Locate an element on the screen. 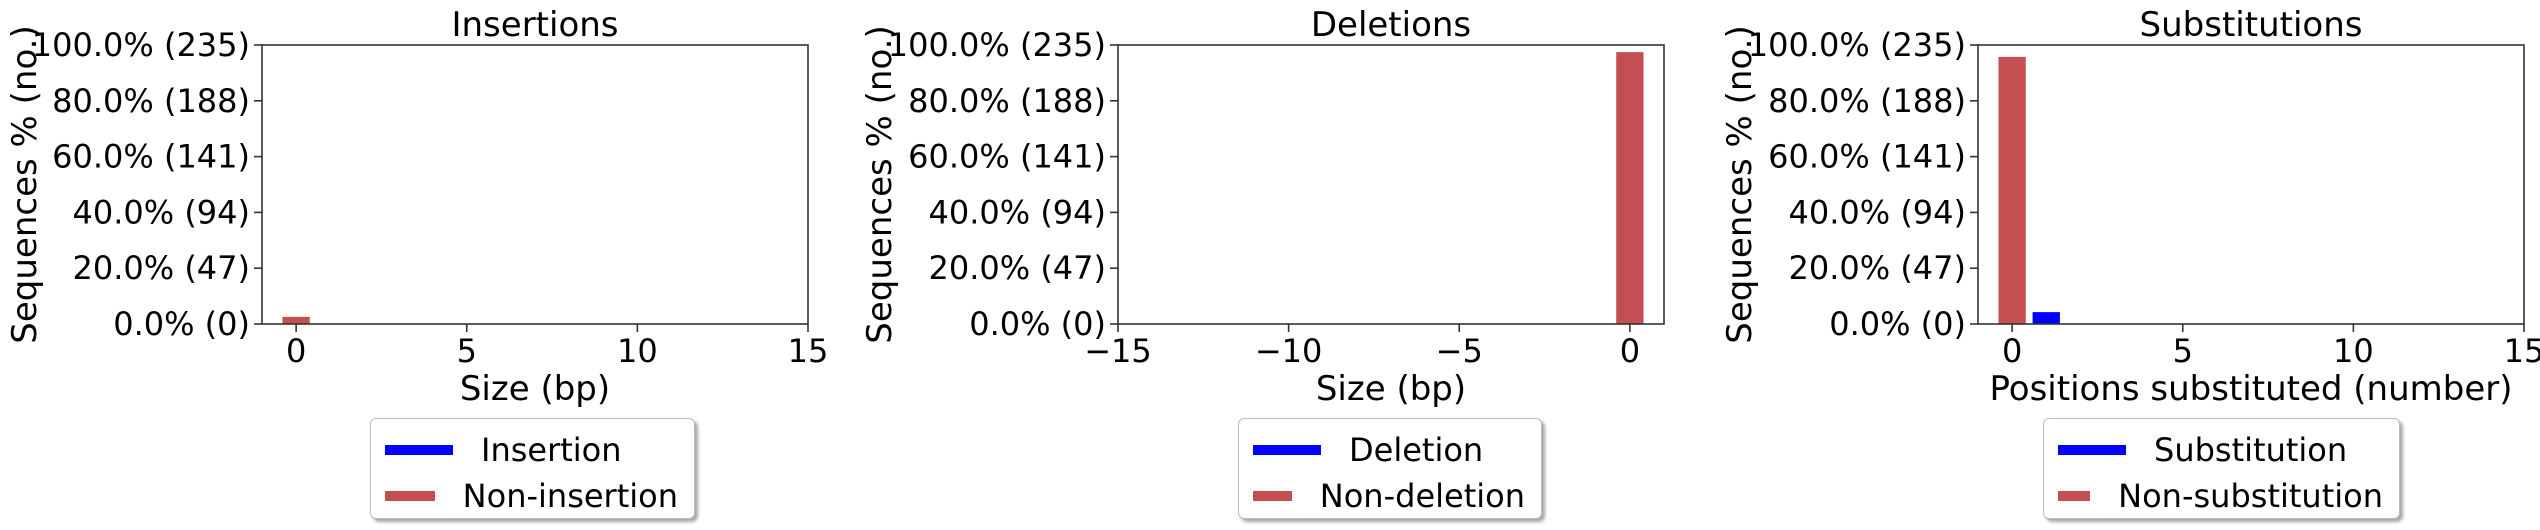 This screenshot has height=530, width=2540. legend-label: Non-insertion is located at coordinates (570, 496).